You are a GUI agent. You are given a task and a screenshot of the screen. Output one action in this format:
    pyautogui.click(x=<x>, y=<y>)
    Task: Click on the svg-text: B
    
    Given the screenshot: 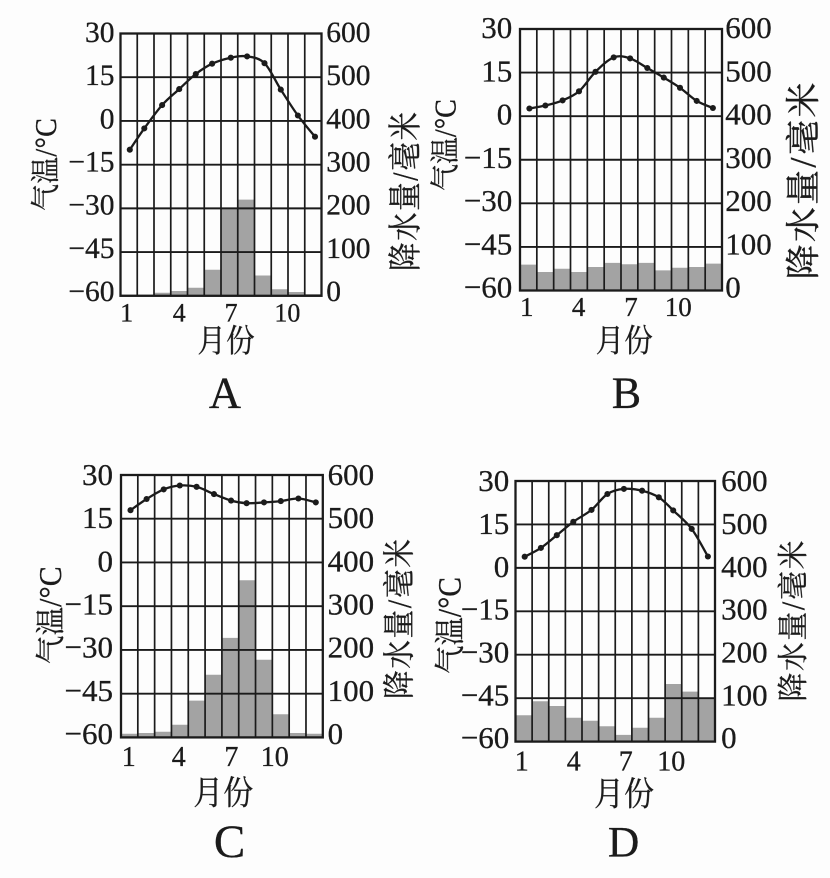 What is the action you would take?
    pyautogui.click(x=626, y=392)
    